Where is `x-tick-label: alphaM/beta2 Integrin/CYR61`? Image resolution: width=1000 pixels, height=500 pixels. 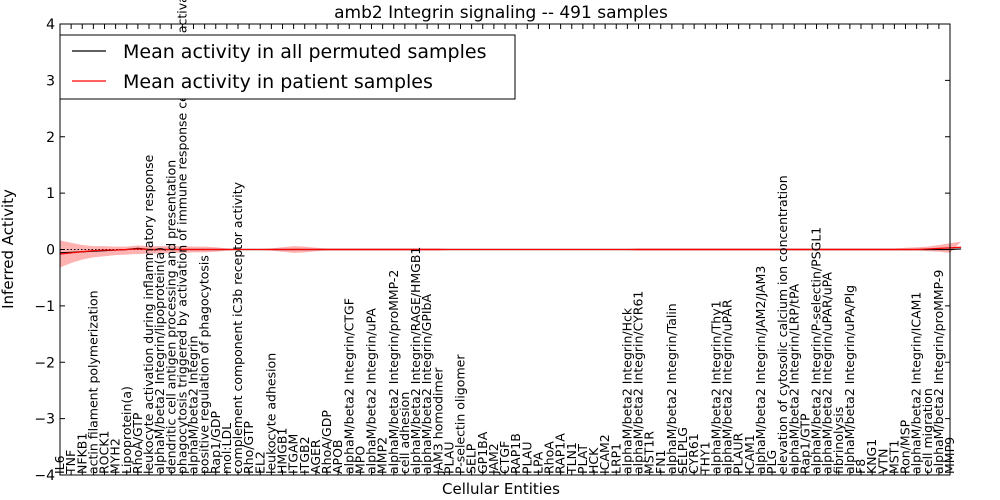
x-tick-label: alphaM/beta2 Integrin/CYR61 is located at coordinates (638, 382).